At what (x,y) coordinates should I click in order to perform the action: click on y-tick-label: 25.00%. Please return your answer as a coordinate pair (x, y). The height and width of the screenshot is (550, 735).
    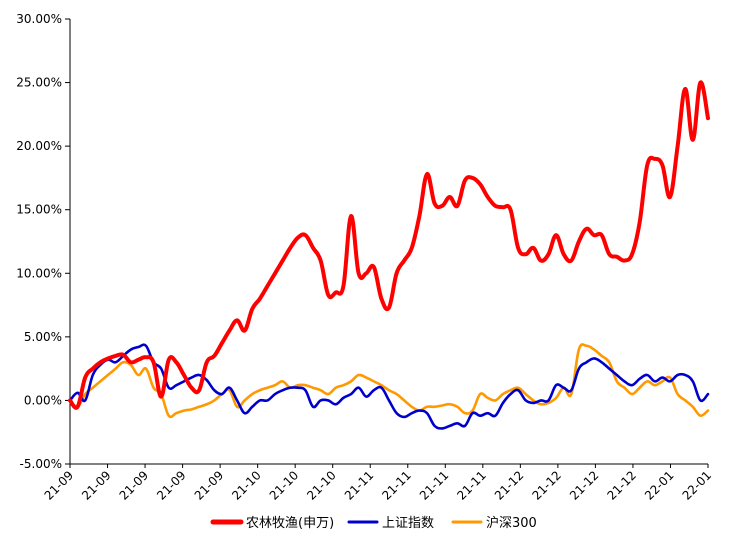
    Looking at the image, I should click on (39, 83).